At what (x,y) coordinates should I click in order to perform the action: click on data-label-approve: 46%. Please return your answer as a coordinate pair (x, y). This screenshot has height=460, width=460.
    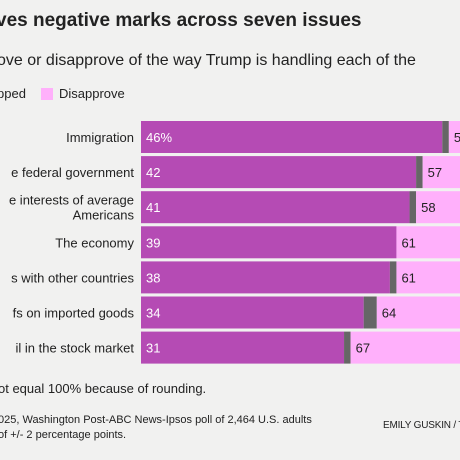
    Looking at the image, I should click on (159, 137).